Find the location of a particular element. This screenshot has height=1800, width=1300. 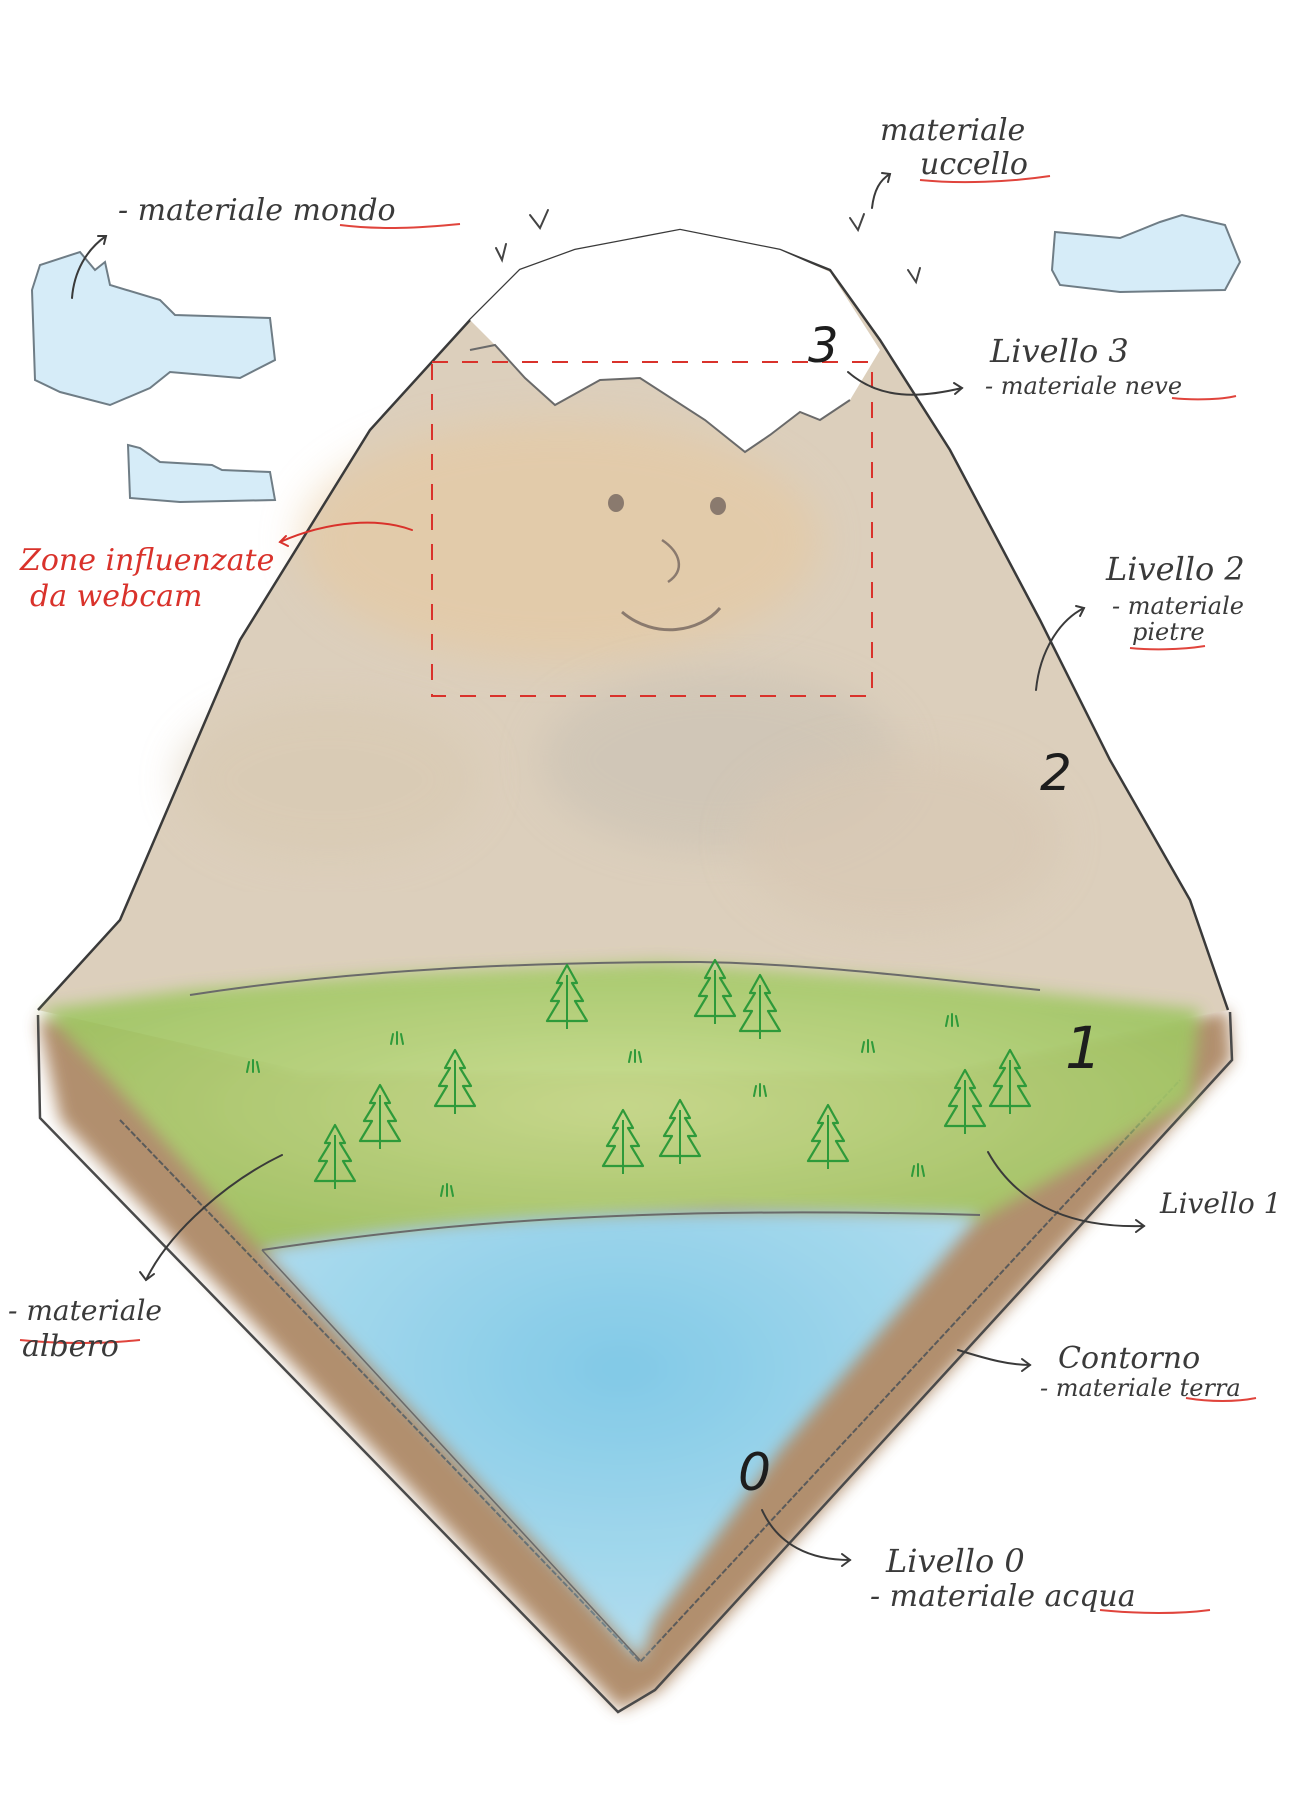

svg-text: - materiale terra is located at coordinates (1140, 1388).